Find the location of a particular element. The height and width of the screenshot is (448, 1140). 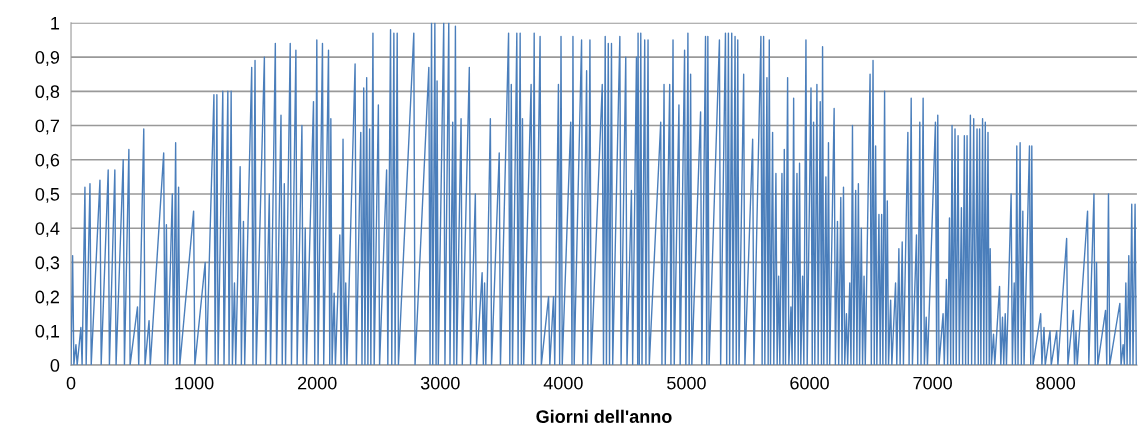

x-tick-label: 6000 is located at coordinates (809, 383).